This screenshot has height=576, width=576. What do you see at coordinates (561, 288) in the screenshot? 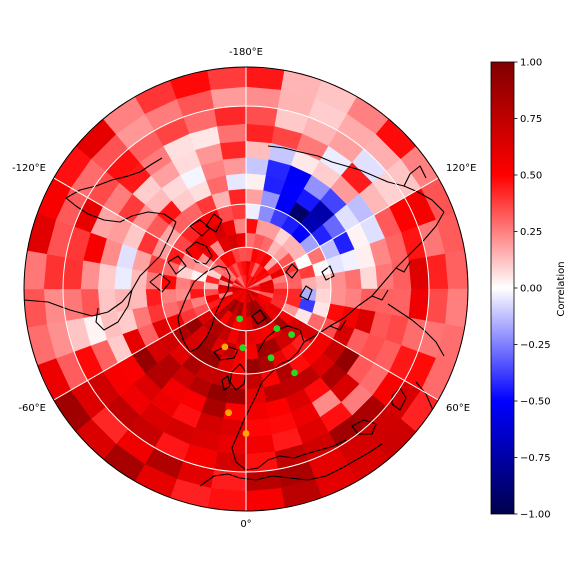
I see `colorbar-label: Correlation` at bounding box center [561, 288].